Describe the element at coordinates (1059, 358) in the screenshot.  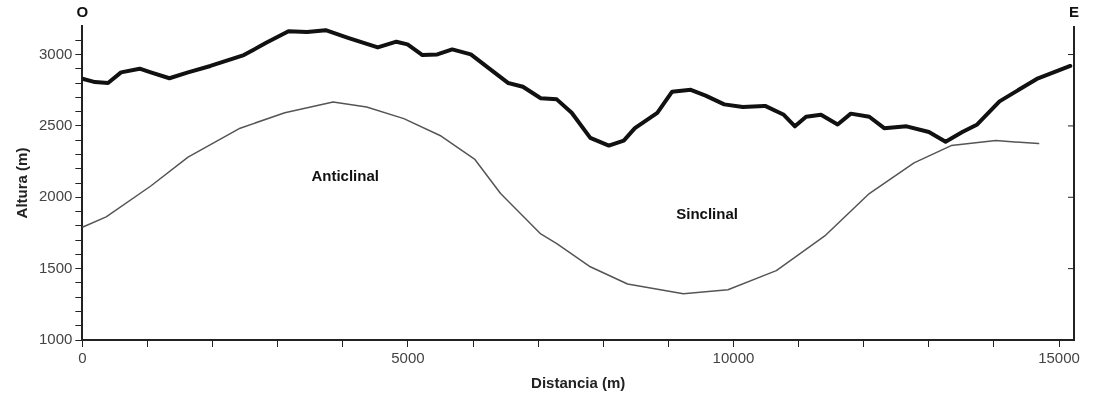
I see `x-tick-label: 15000` at that location.